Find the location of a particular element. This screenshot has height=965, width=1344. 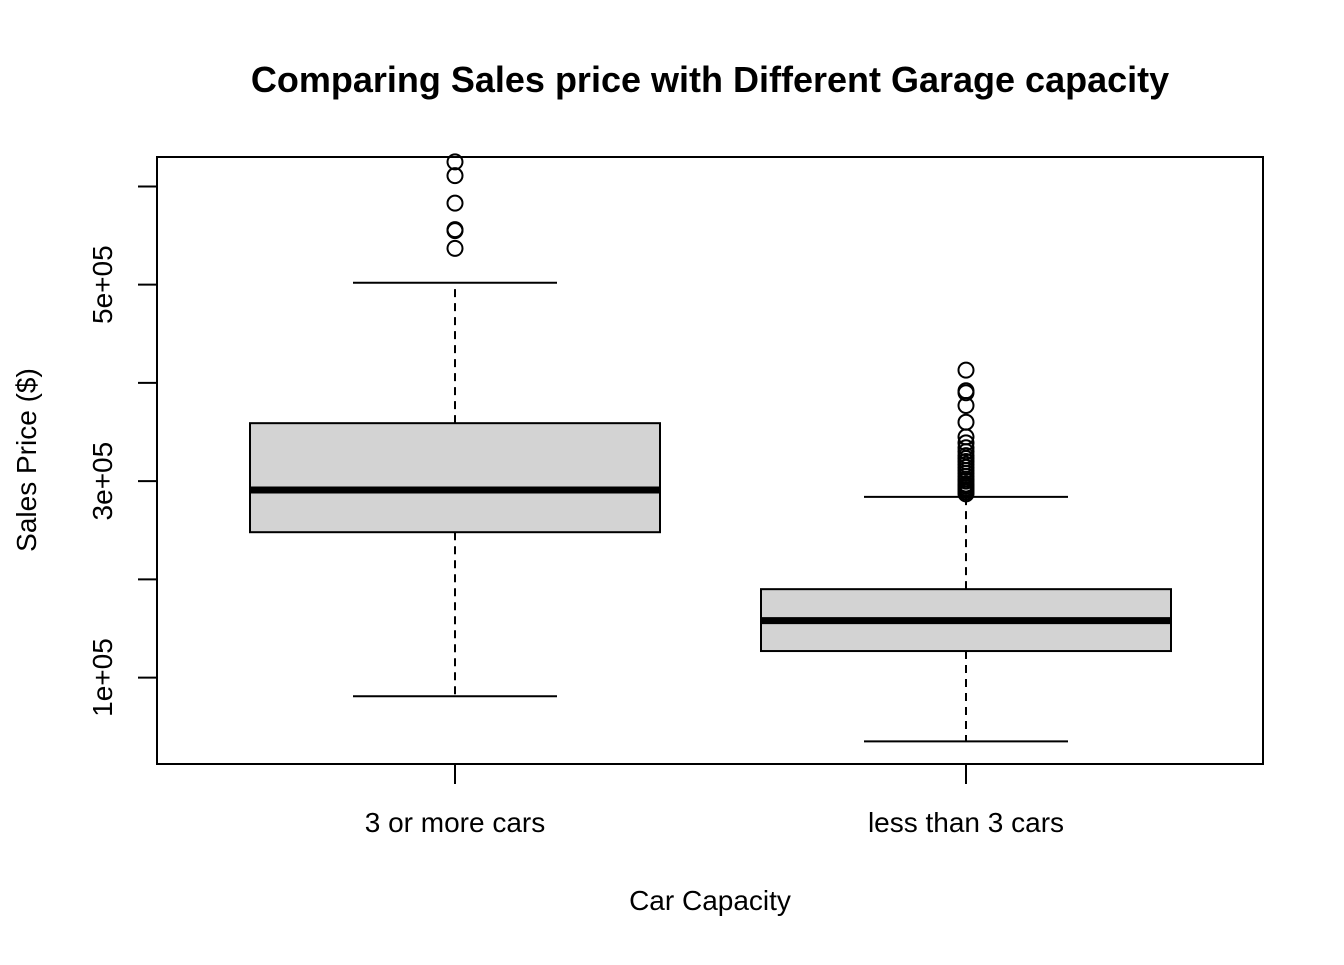

y-axis-tick-label: 1e+05 is located at coordinates (102, 677).